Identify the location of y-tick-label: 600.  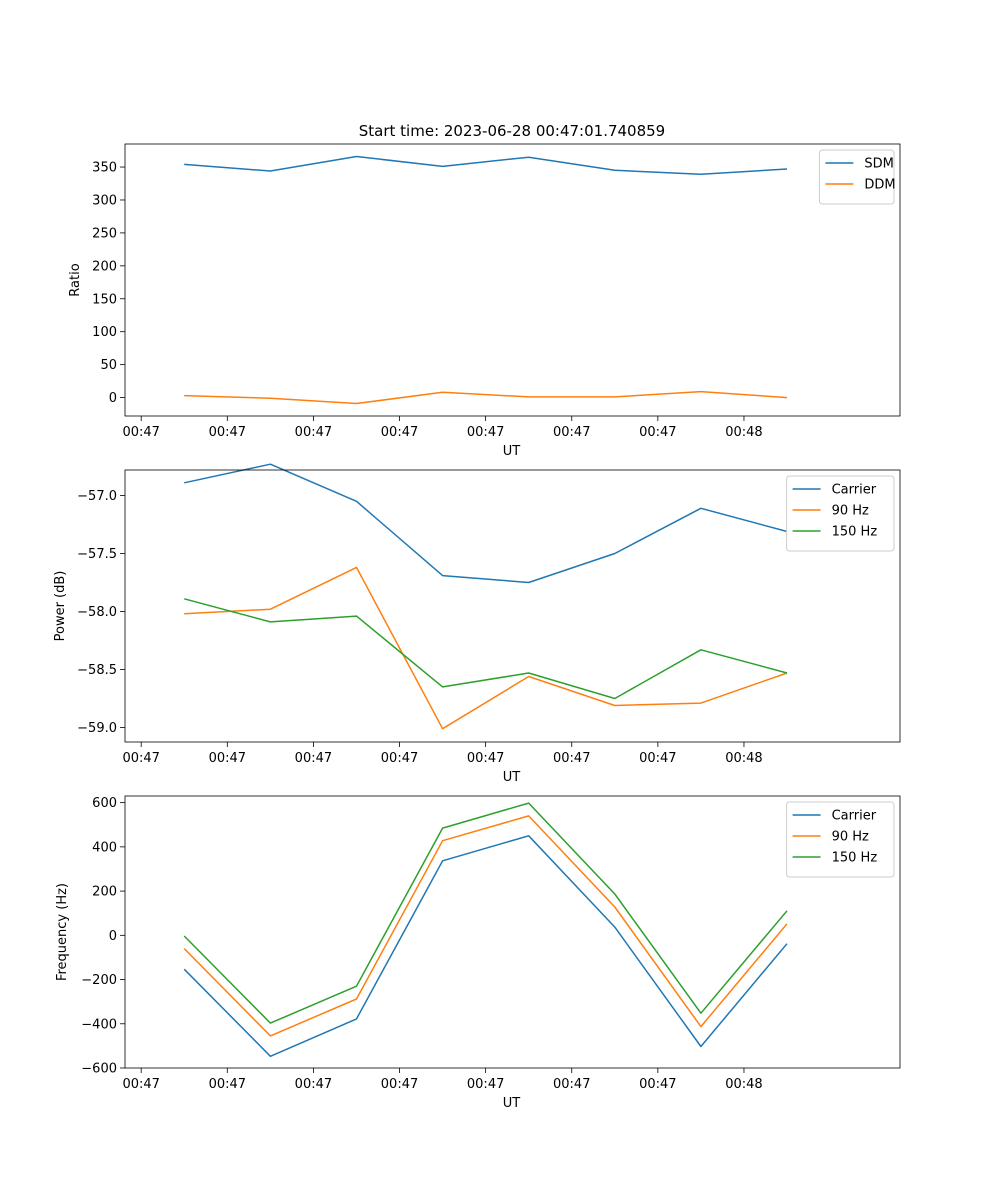
(104, 803).